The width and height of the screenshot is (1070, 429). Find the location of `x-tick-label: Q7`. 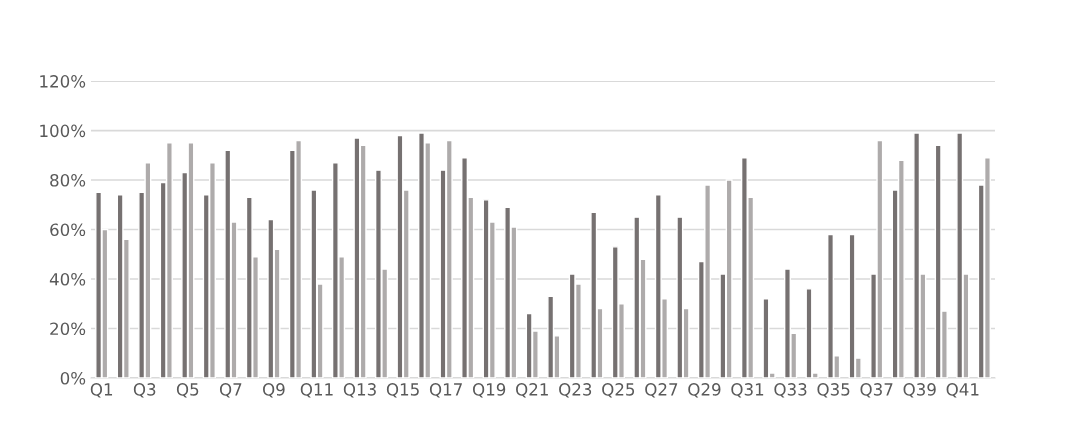

x-tick-label: Q7 is located at coordinates (230, 390).